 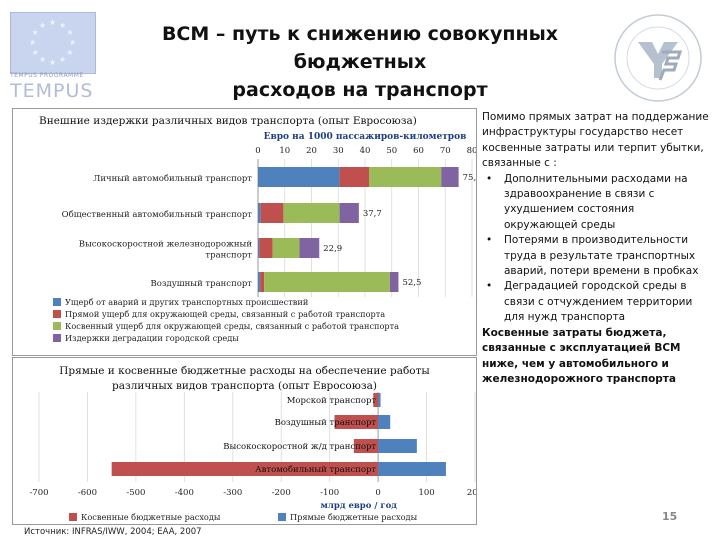 I want to click on source-note: Источник: INFRAS/IWW, 2004; EAA, 2007, so click(x=113, y=532).